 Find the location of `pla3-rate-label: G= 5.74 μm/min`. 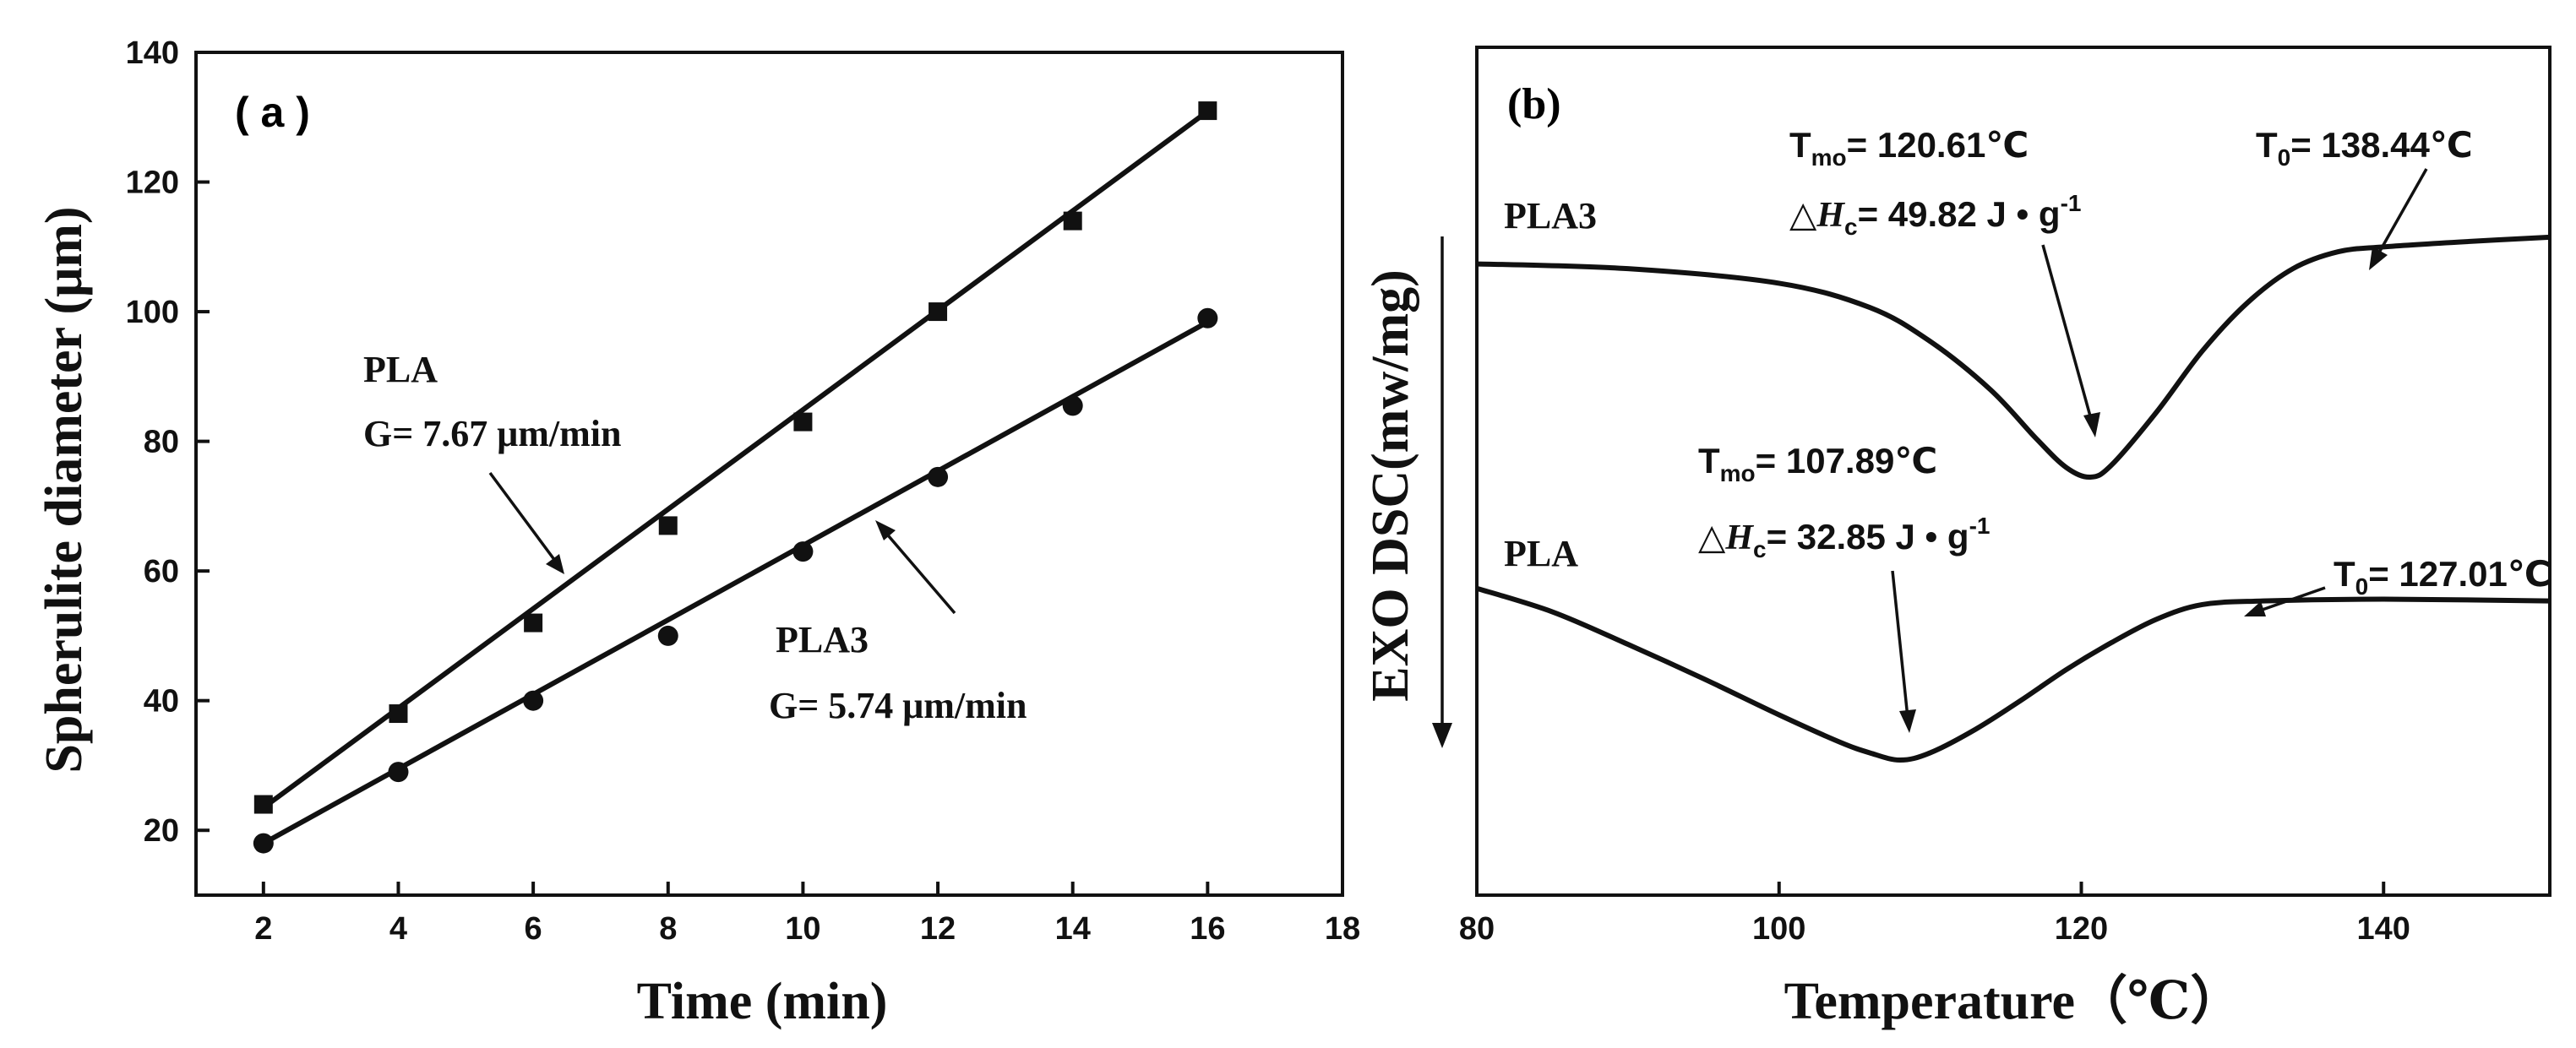

pla3-rate-label: G= 5.74 μm/min is located at coordinates (898, 706).